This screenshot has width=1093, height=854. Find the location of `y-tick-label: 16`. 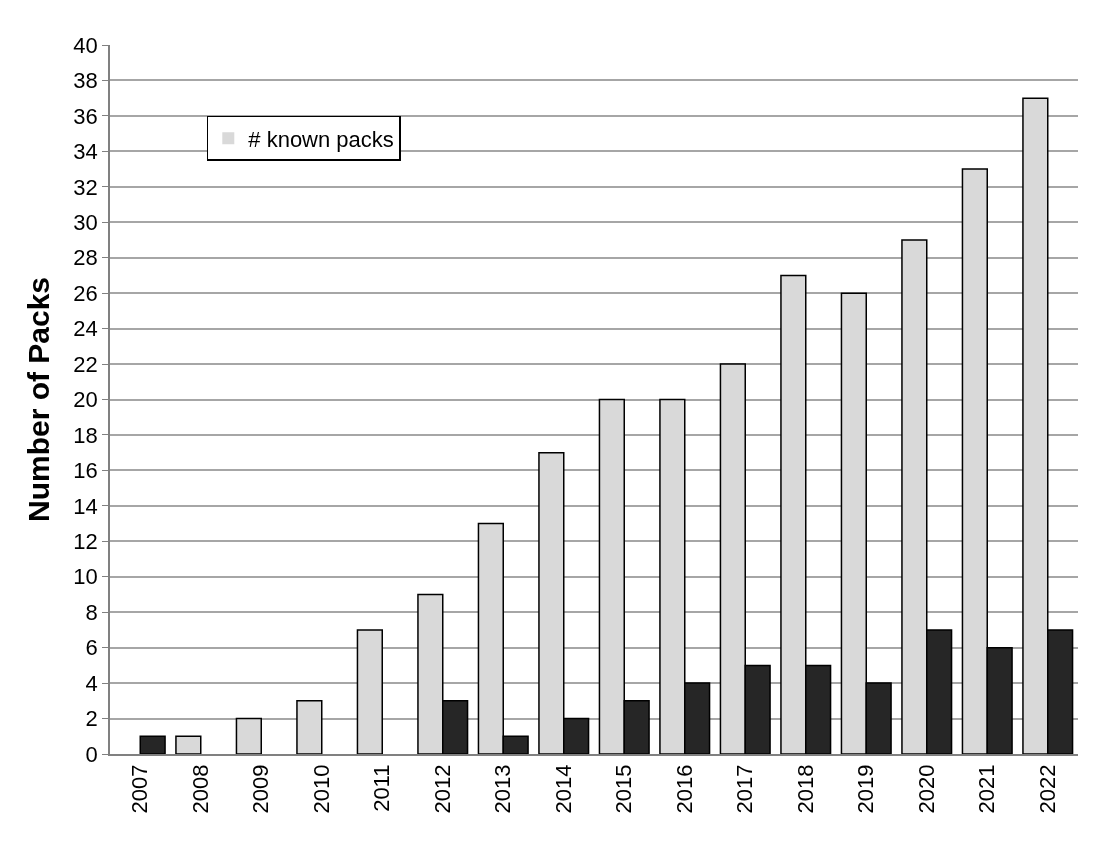

y-tick-label: 16 is located at coordinates (85, 471).